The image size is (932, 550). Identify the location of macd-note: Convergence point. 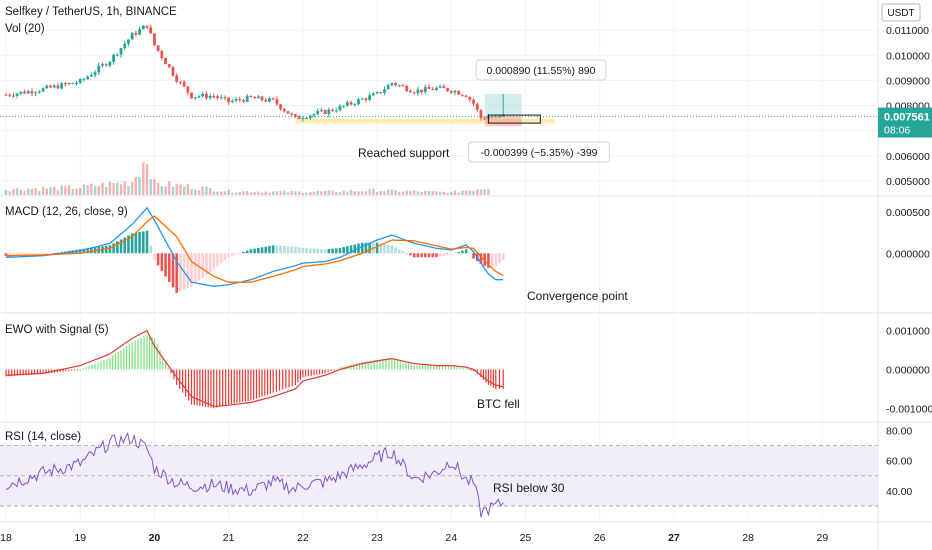
(577, 296).